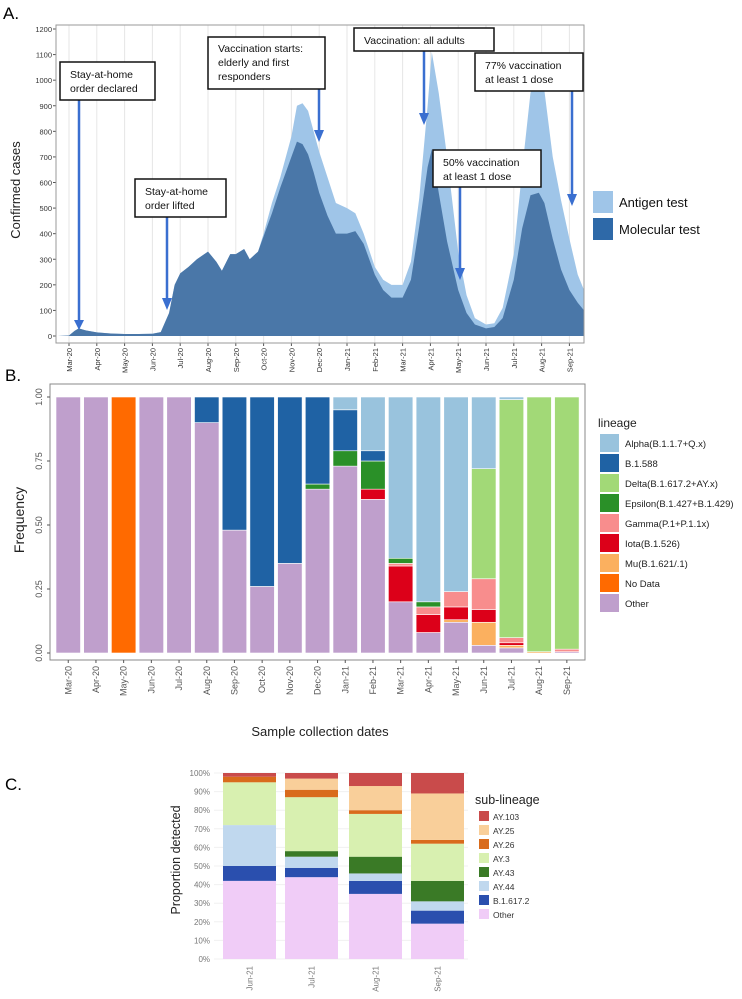 This screenshot has height=999, width=742. I want to click on x-tick-label: Jun-21, so click(486, 359).